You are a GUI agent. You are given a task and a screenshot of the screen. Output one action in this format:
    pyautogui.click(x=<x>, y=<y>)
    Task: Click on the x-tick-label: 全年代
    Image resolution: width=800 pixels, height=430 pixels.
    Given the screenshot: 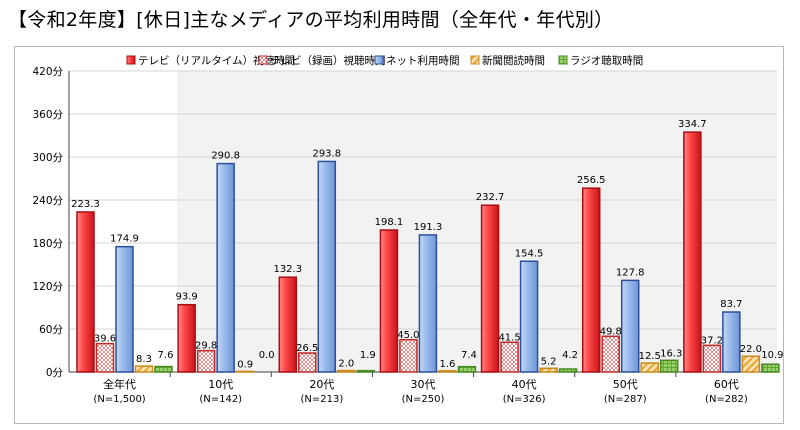 What is the action you would take?
    pyautogui.click(x=119, y=384)
    